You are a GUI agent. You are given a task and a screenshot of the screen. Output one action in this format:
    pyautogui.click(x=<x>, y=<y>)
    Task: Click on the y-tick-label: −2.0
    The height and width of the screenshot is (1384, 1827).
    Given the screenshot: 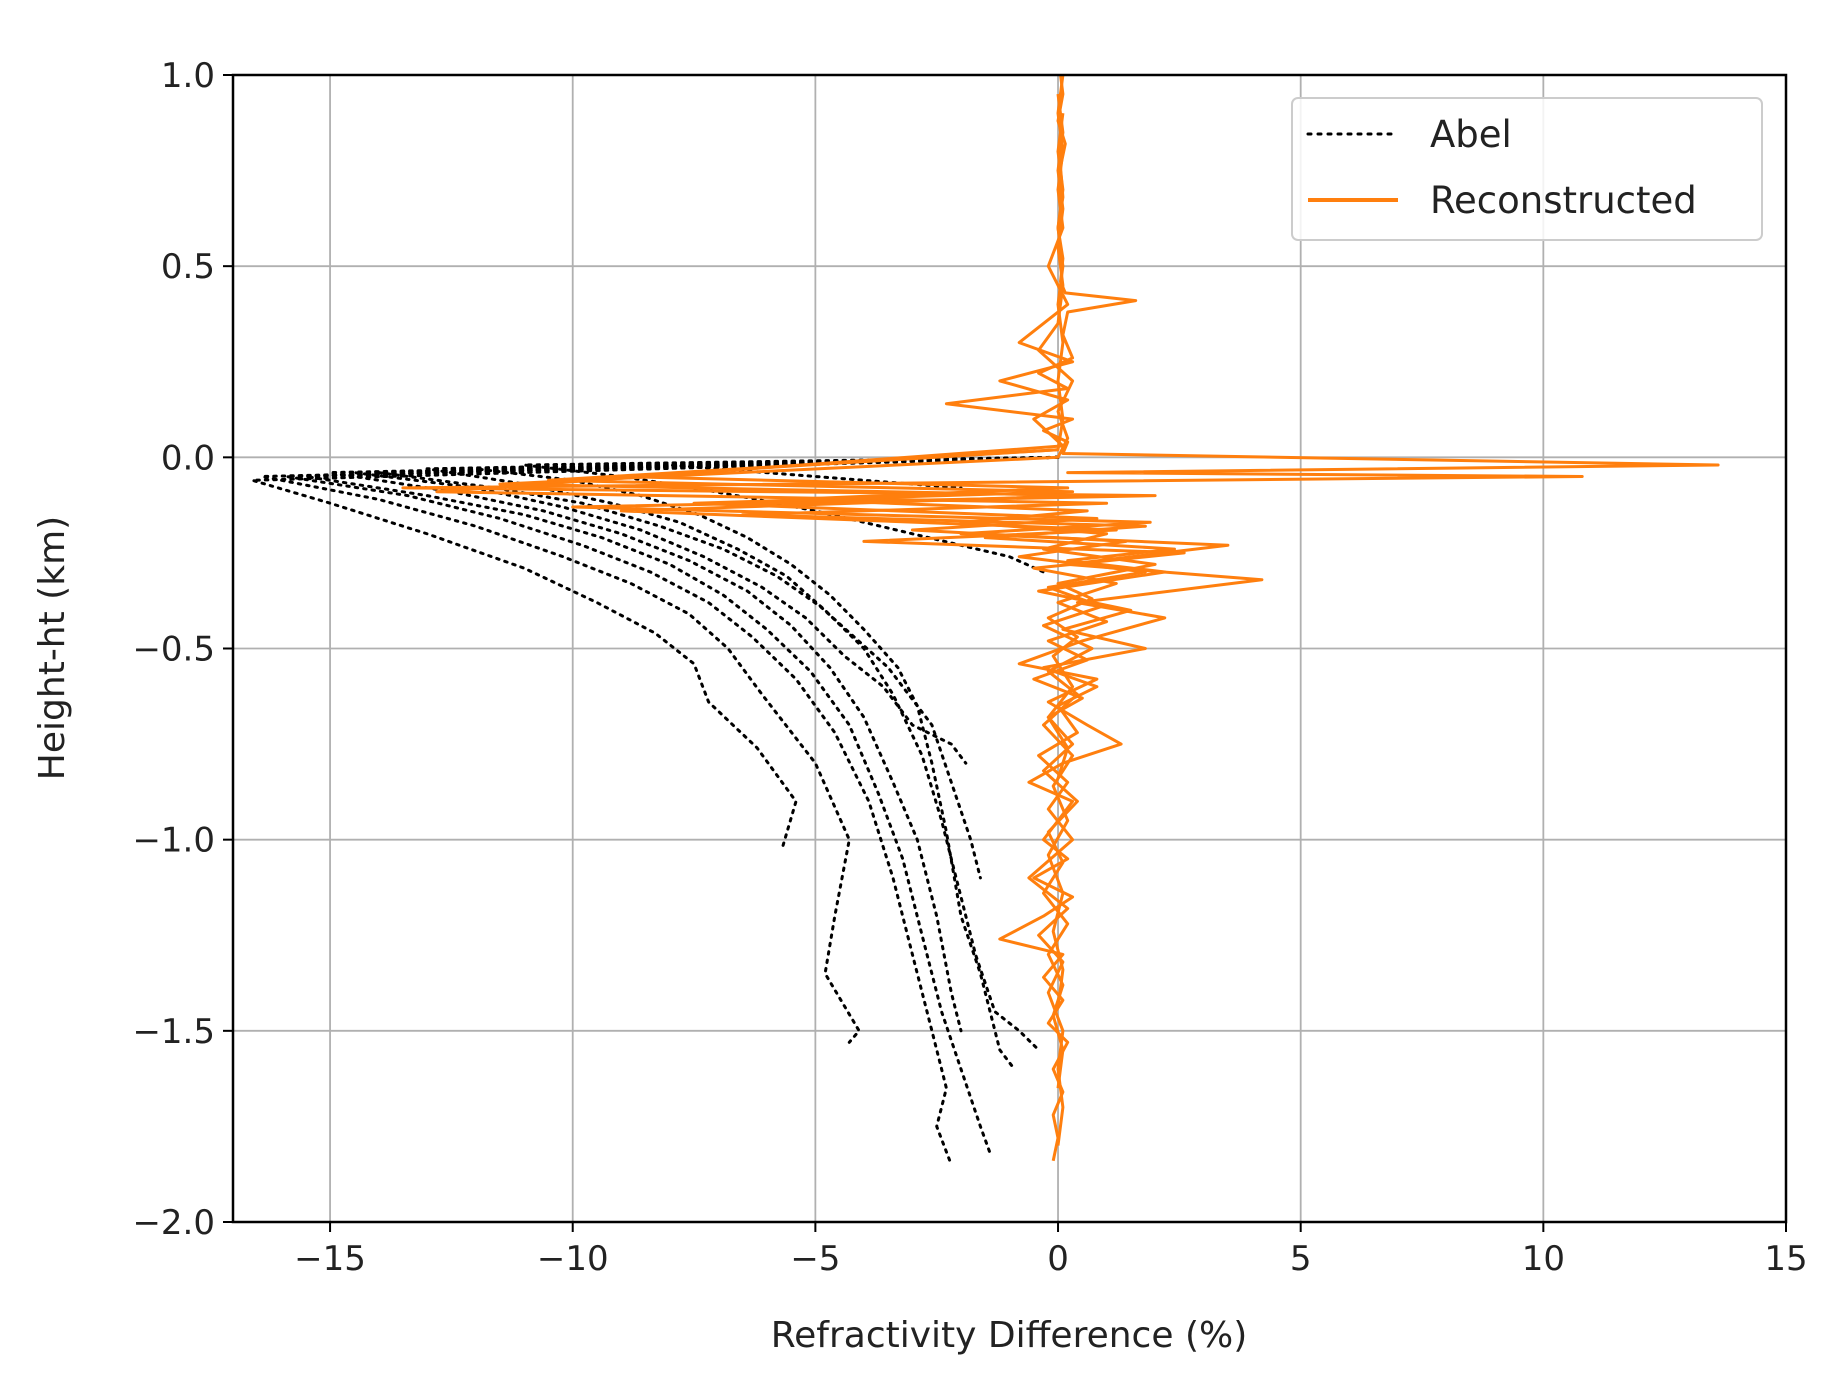 What is the action you would take?
    pyautogui.click(x=173, y=1223)
    